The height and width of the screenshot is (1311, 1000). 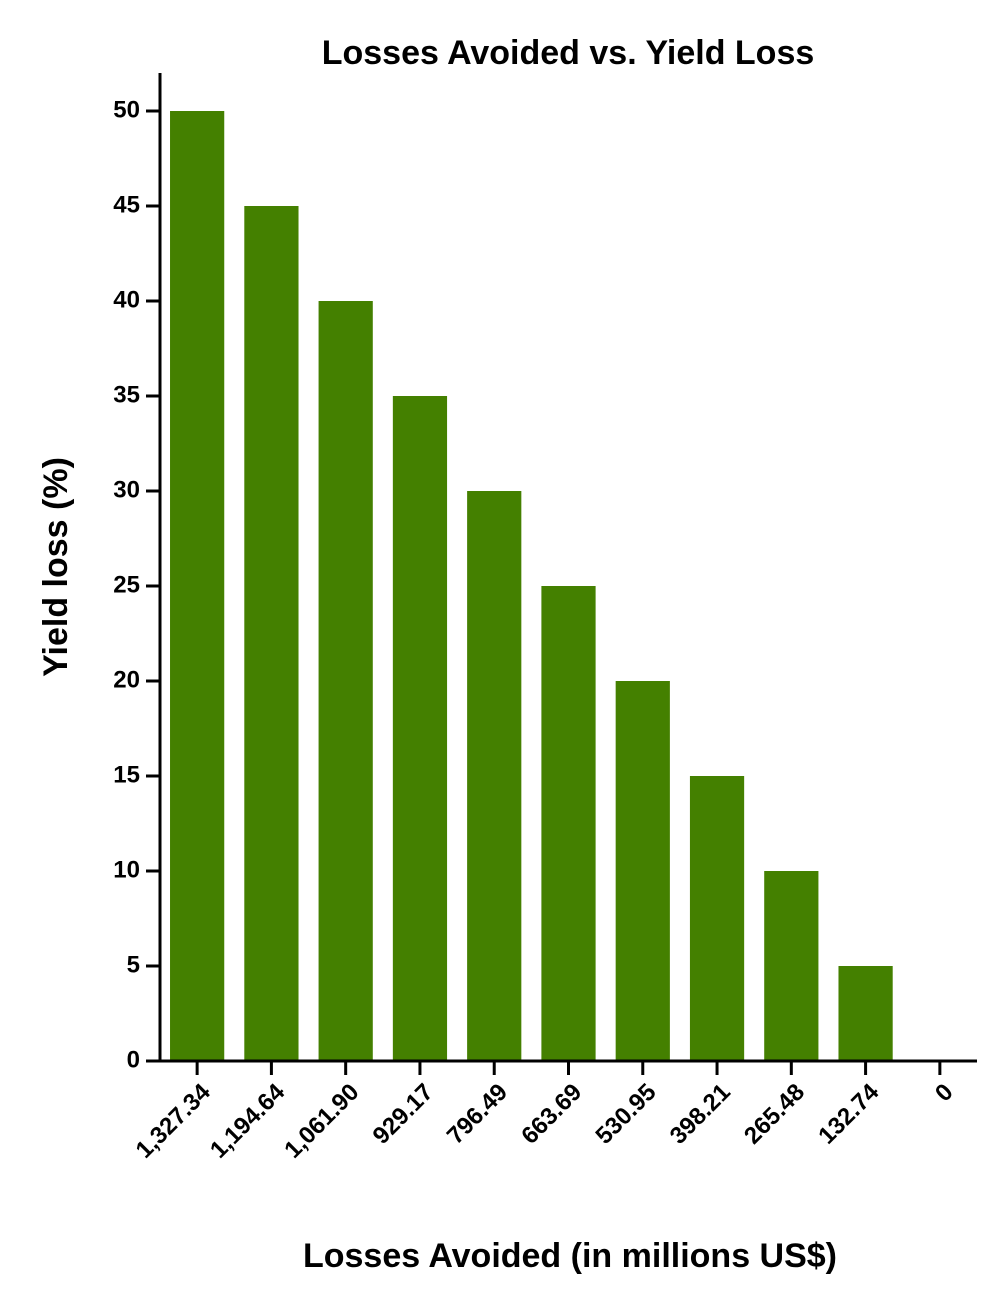 What do you see at coordinates (133, 964) in the screenshot?
I see `y-tick-label: 5` at bounding box center [133, 964].